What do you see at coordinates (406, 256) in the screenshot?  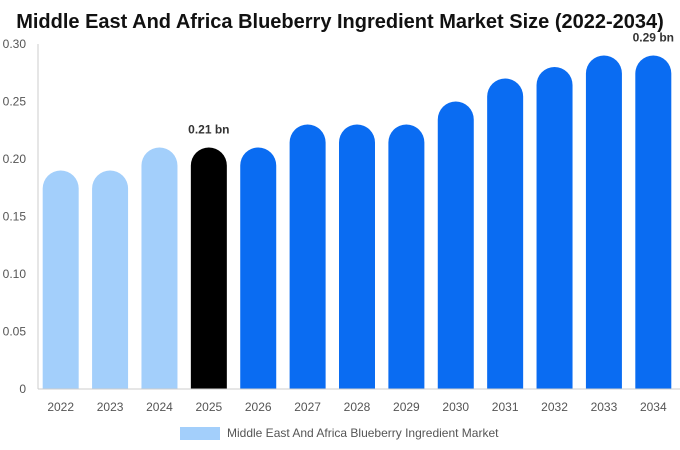 I see `bar-2029` at bounding box center [406, 256].